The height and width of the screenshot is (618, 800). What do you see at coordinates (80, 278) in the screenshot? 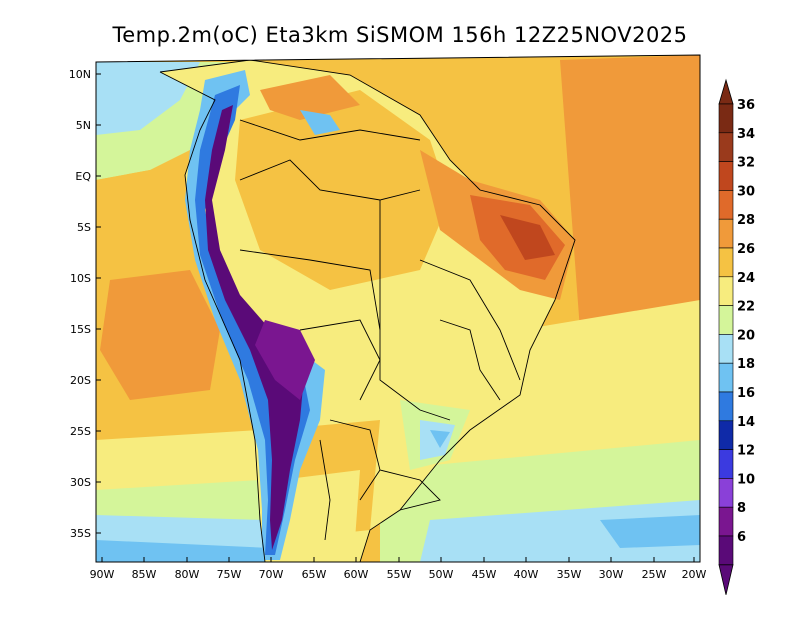
I see `lat-label-10s: 10S` at bounding box center [80, 278].